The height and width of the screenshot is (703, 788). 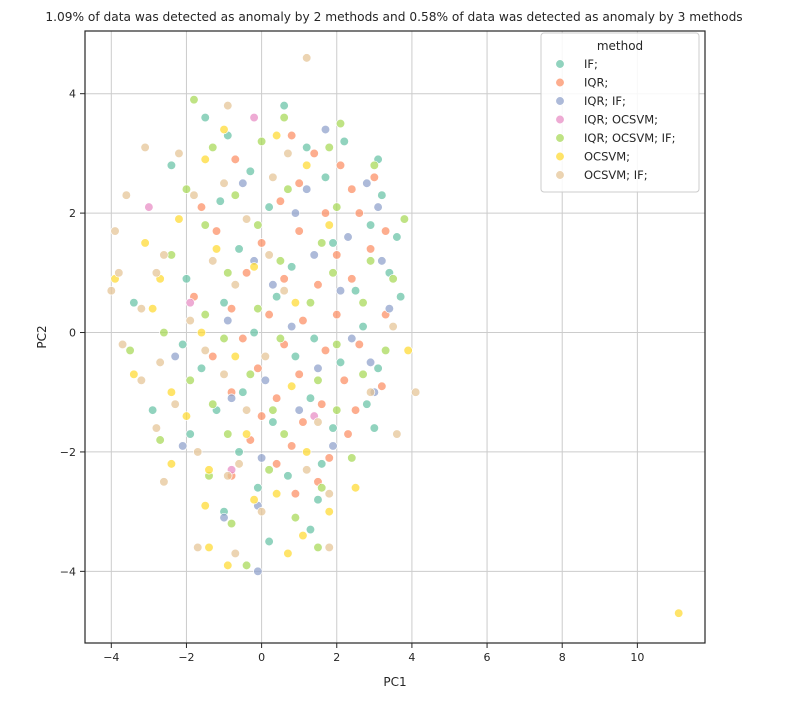 I want to click on x-tick-label: −2, so click(x=186, y=657).